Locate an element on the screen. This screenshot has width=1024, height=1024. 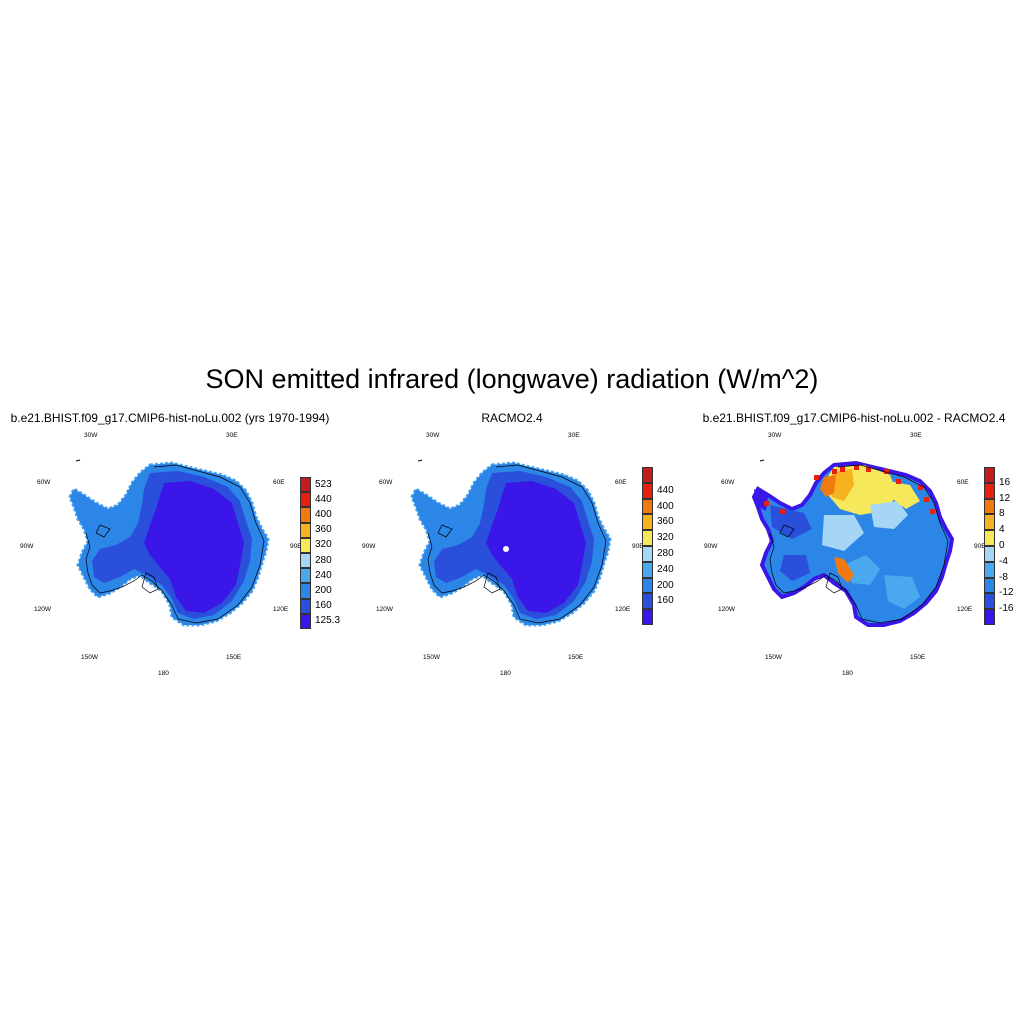
diff-cool-region is located at coordinates (902, 592).